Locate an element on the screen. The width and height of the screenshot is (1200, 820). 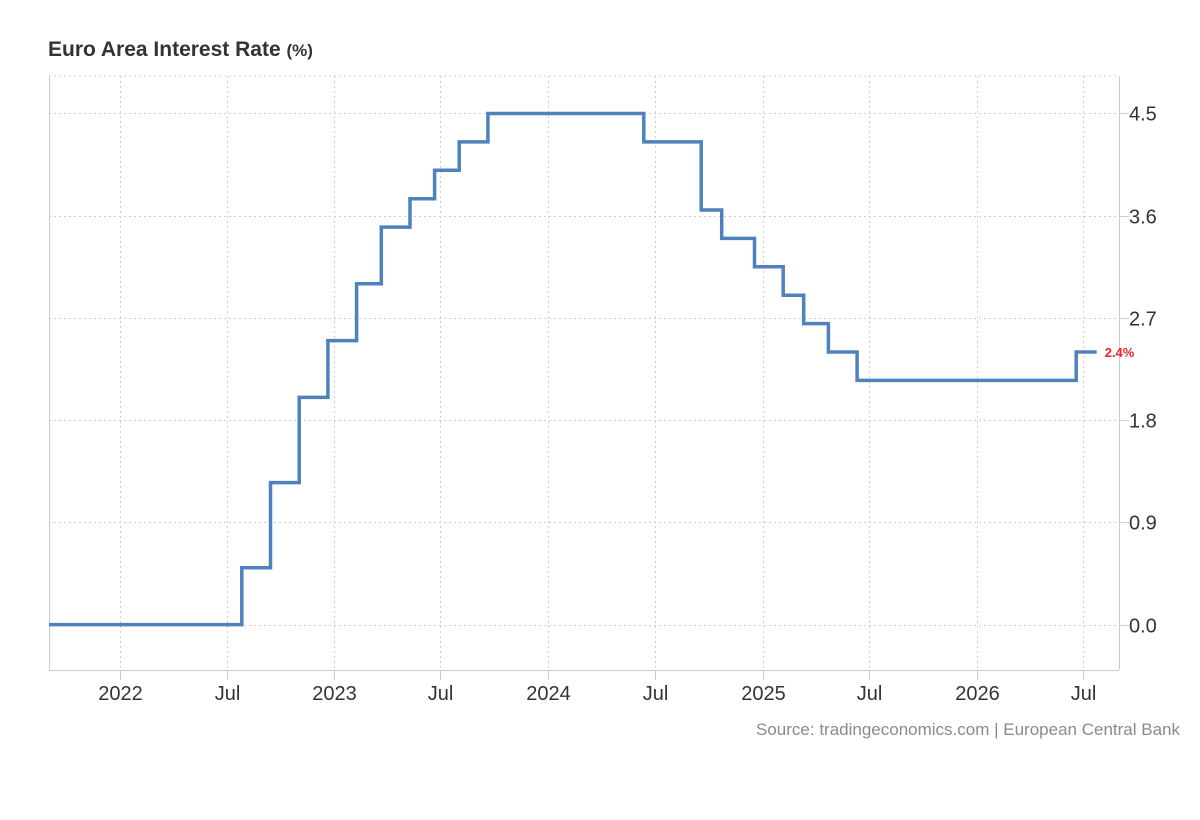
x-tick-label: 2025 is located at coordinates (763, 694).